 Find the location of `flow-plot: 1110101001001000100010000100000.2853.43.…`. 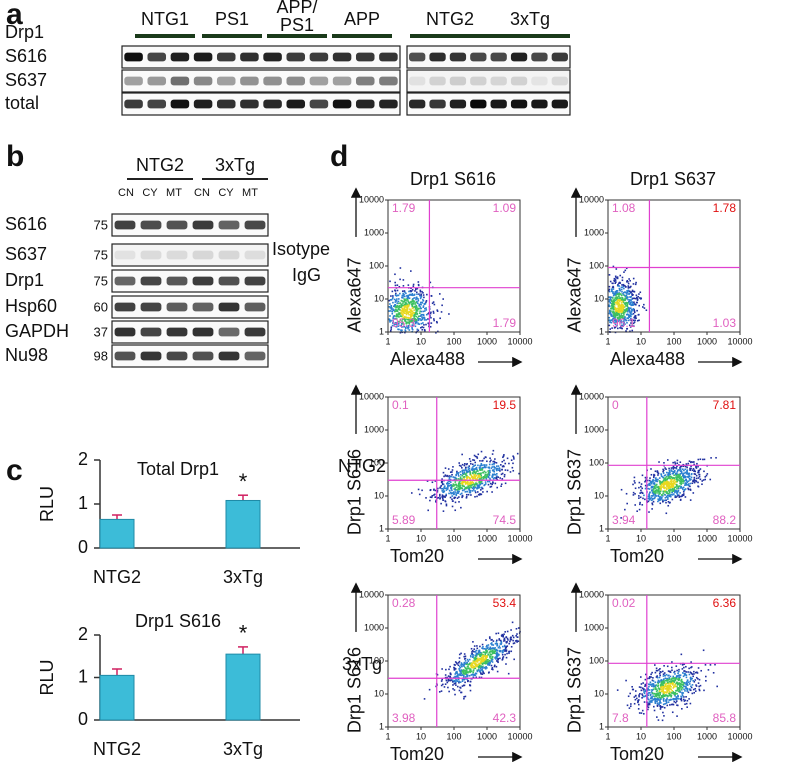

flow-plot: 1110101001001000100010000100000.2853.43.… is located at coordinates (439, 674).